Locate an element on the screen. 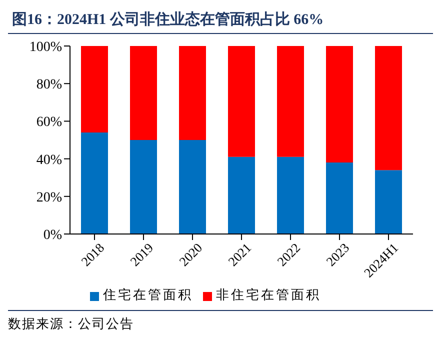 The width and height of the screenshot is (441, 348). y-tick-label: 60% is located at coordinates (49, 122).